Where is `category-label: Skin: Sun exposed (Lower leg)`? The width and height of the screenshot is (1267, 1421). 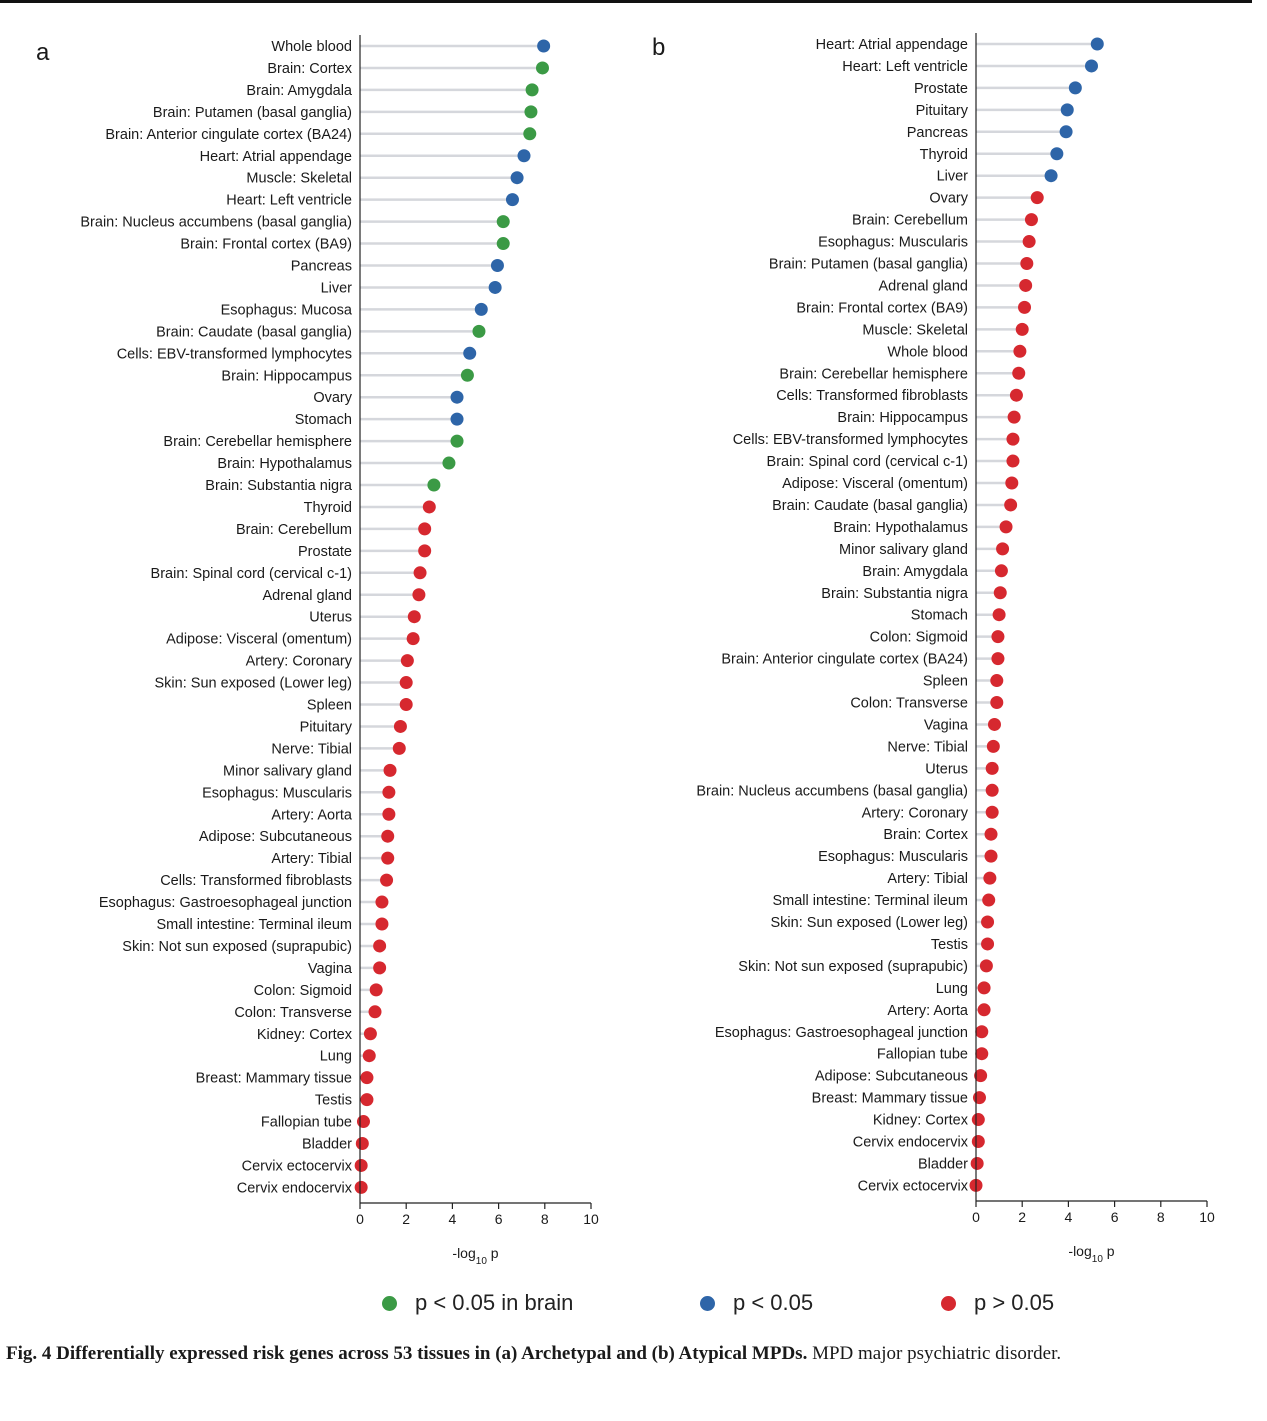 category-label: Skin: Sun exposed (Lower leg) is located at coordinates (869, 923).